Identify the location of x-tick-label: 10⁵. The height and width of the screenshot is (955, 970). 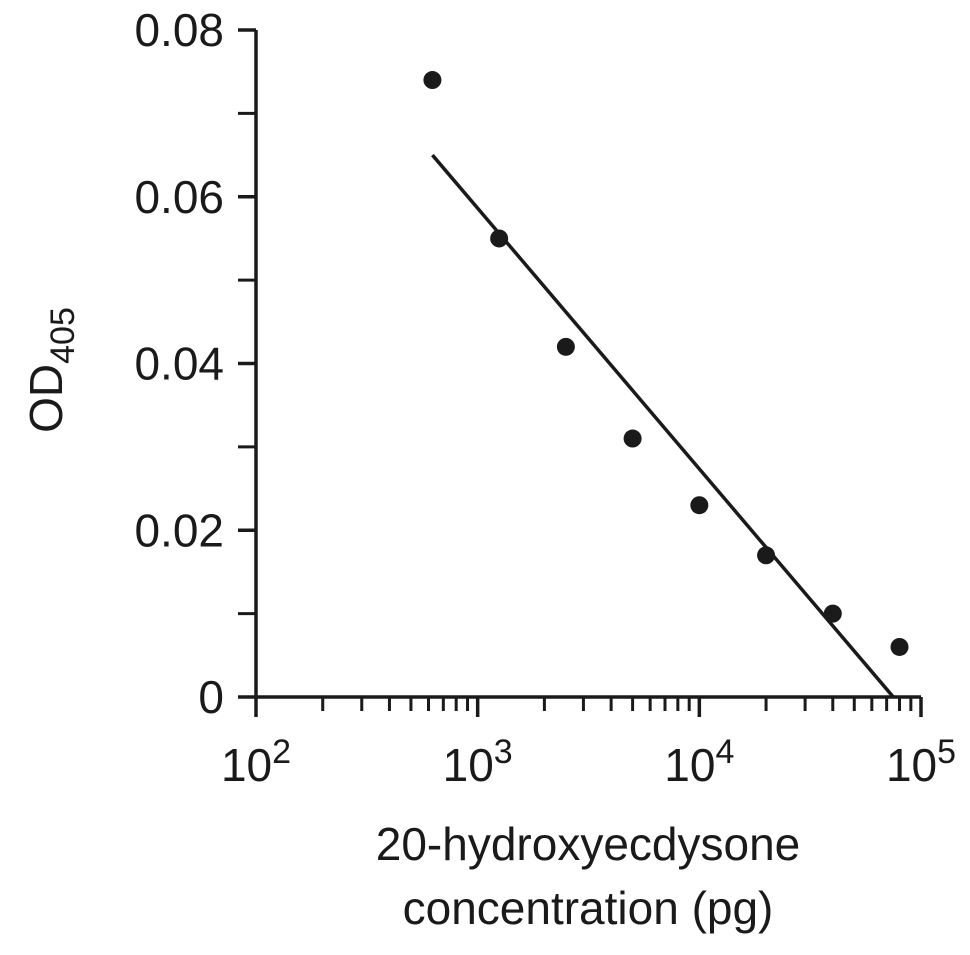
(921, 762).